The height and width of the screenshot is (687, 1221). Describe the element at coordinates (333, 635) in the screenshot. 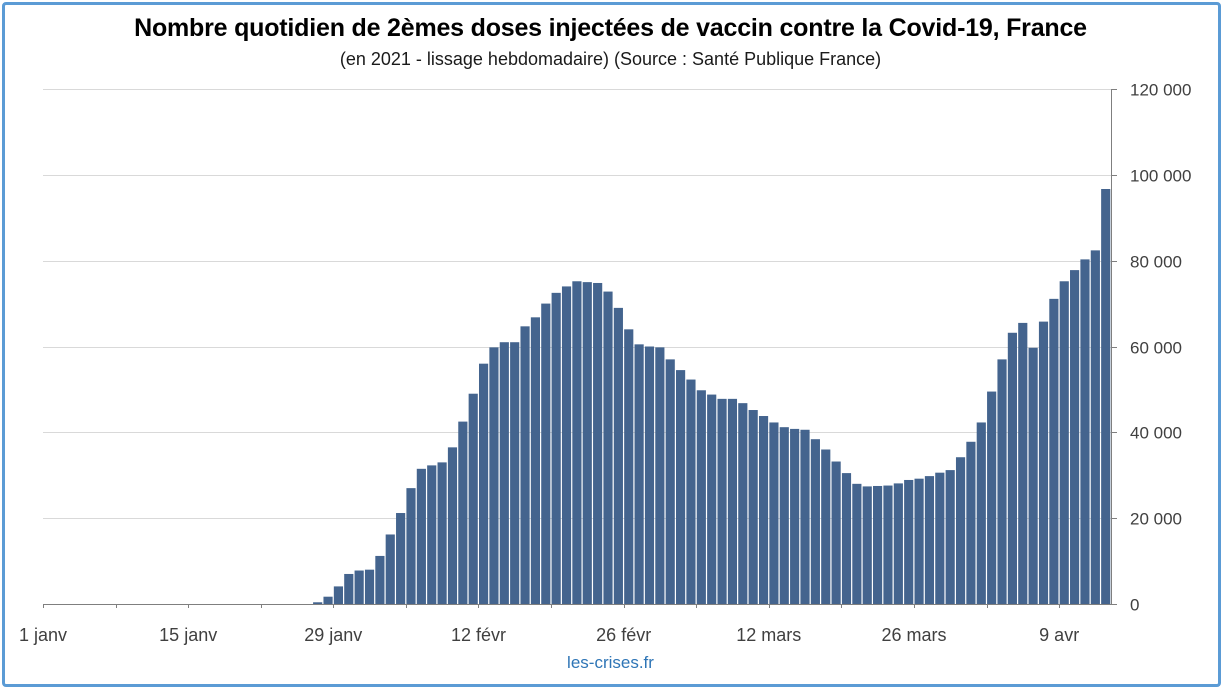

I see `x-tick-label: 29 janv` at that location.